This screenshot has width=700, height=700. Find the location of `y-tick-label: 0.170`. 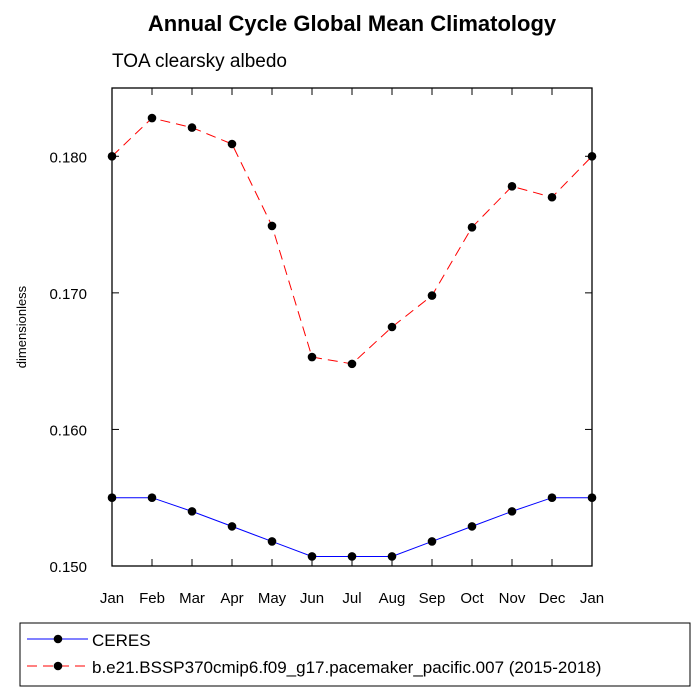

y-tick-label: 0.170 is located at coordinates (68, 294).